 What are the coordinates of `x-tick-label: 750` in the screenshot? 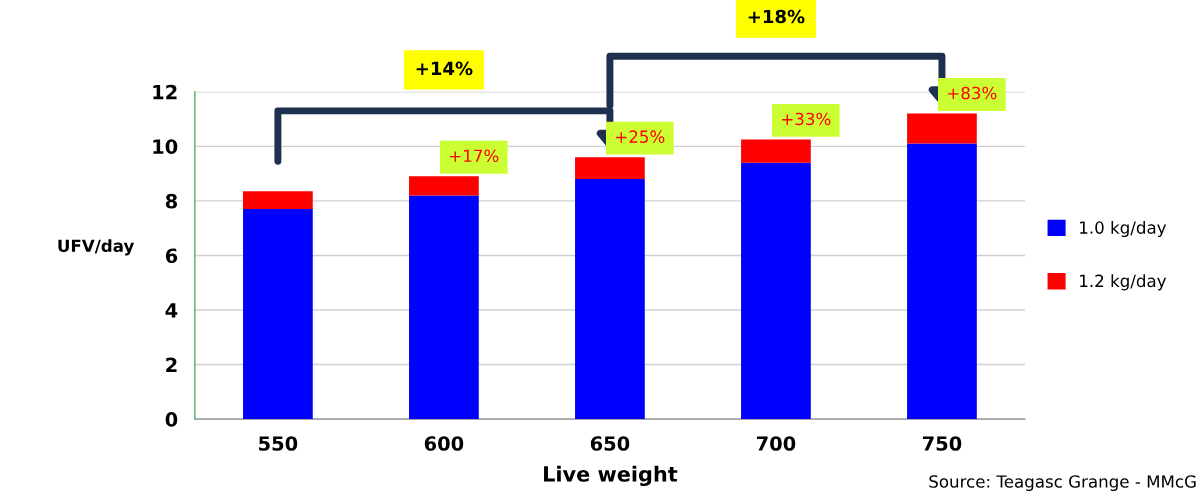 It's located at (942, 443).